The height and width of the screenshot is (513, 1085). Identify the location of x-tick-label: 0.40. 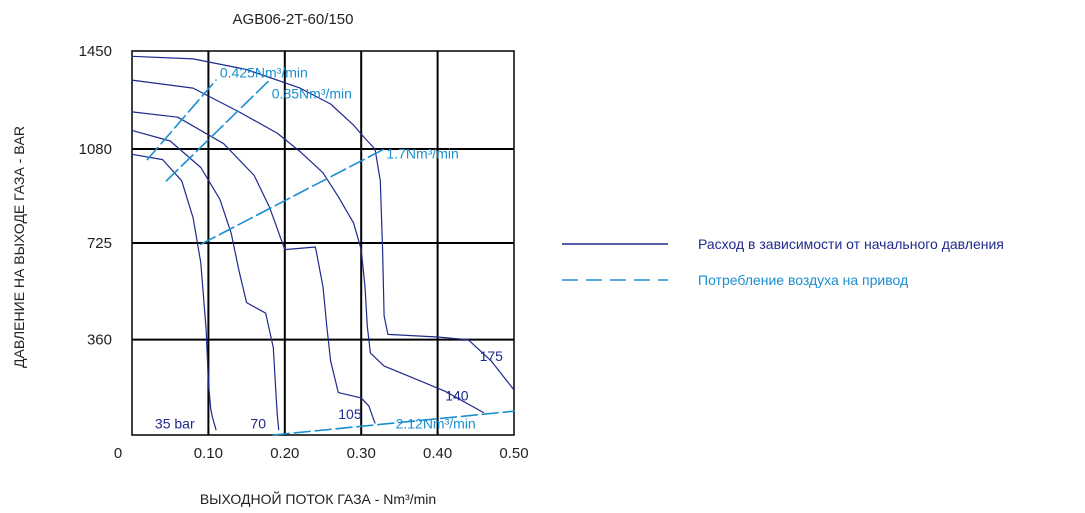
(437, 453).